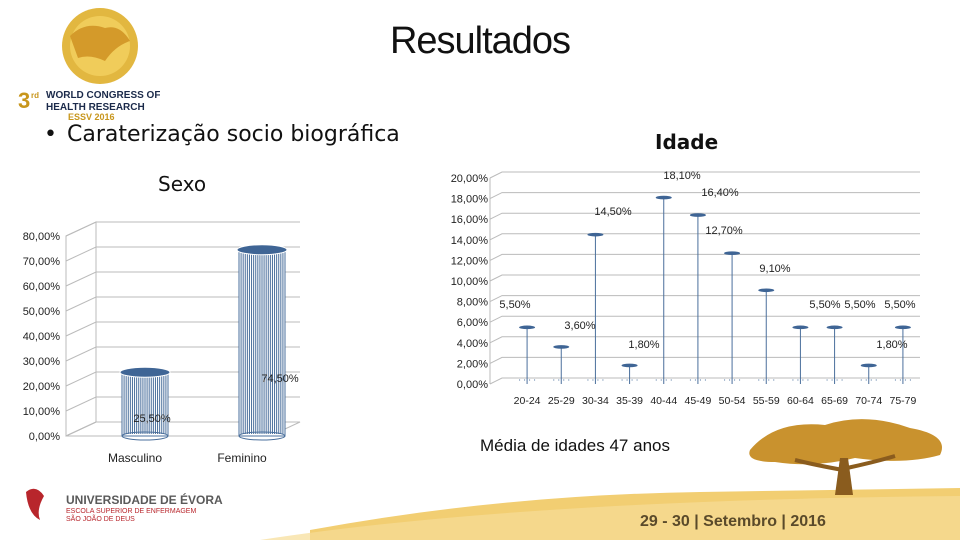  I want to click on average-age-text: Média de idades 47 anos, so click(575, 445).